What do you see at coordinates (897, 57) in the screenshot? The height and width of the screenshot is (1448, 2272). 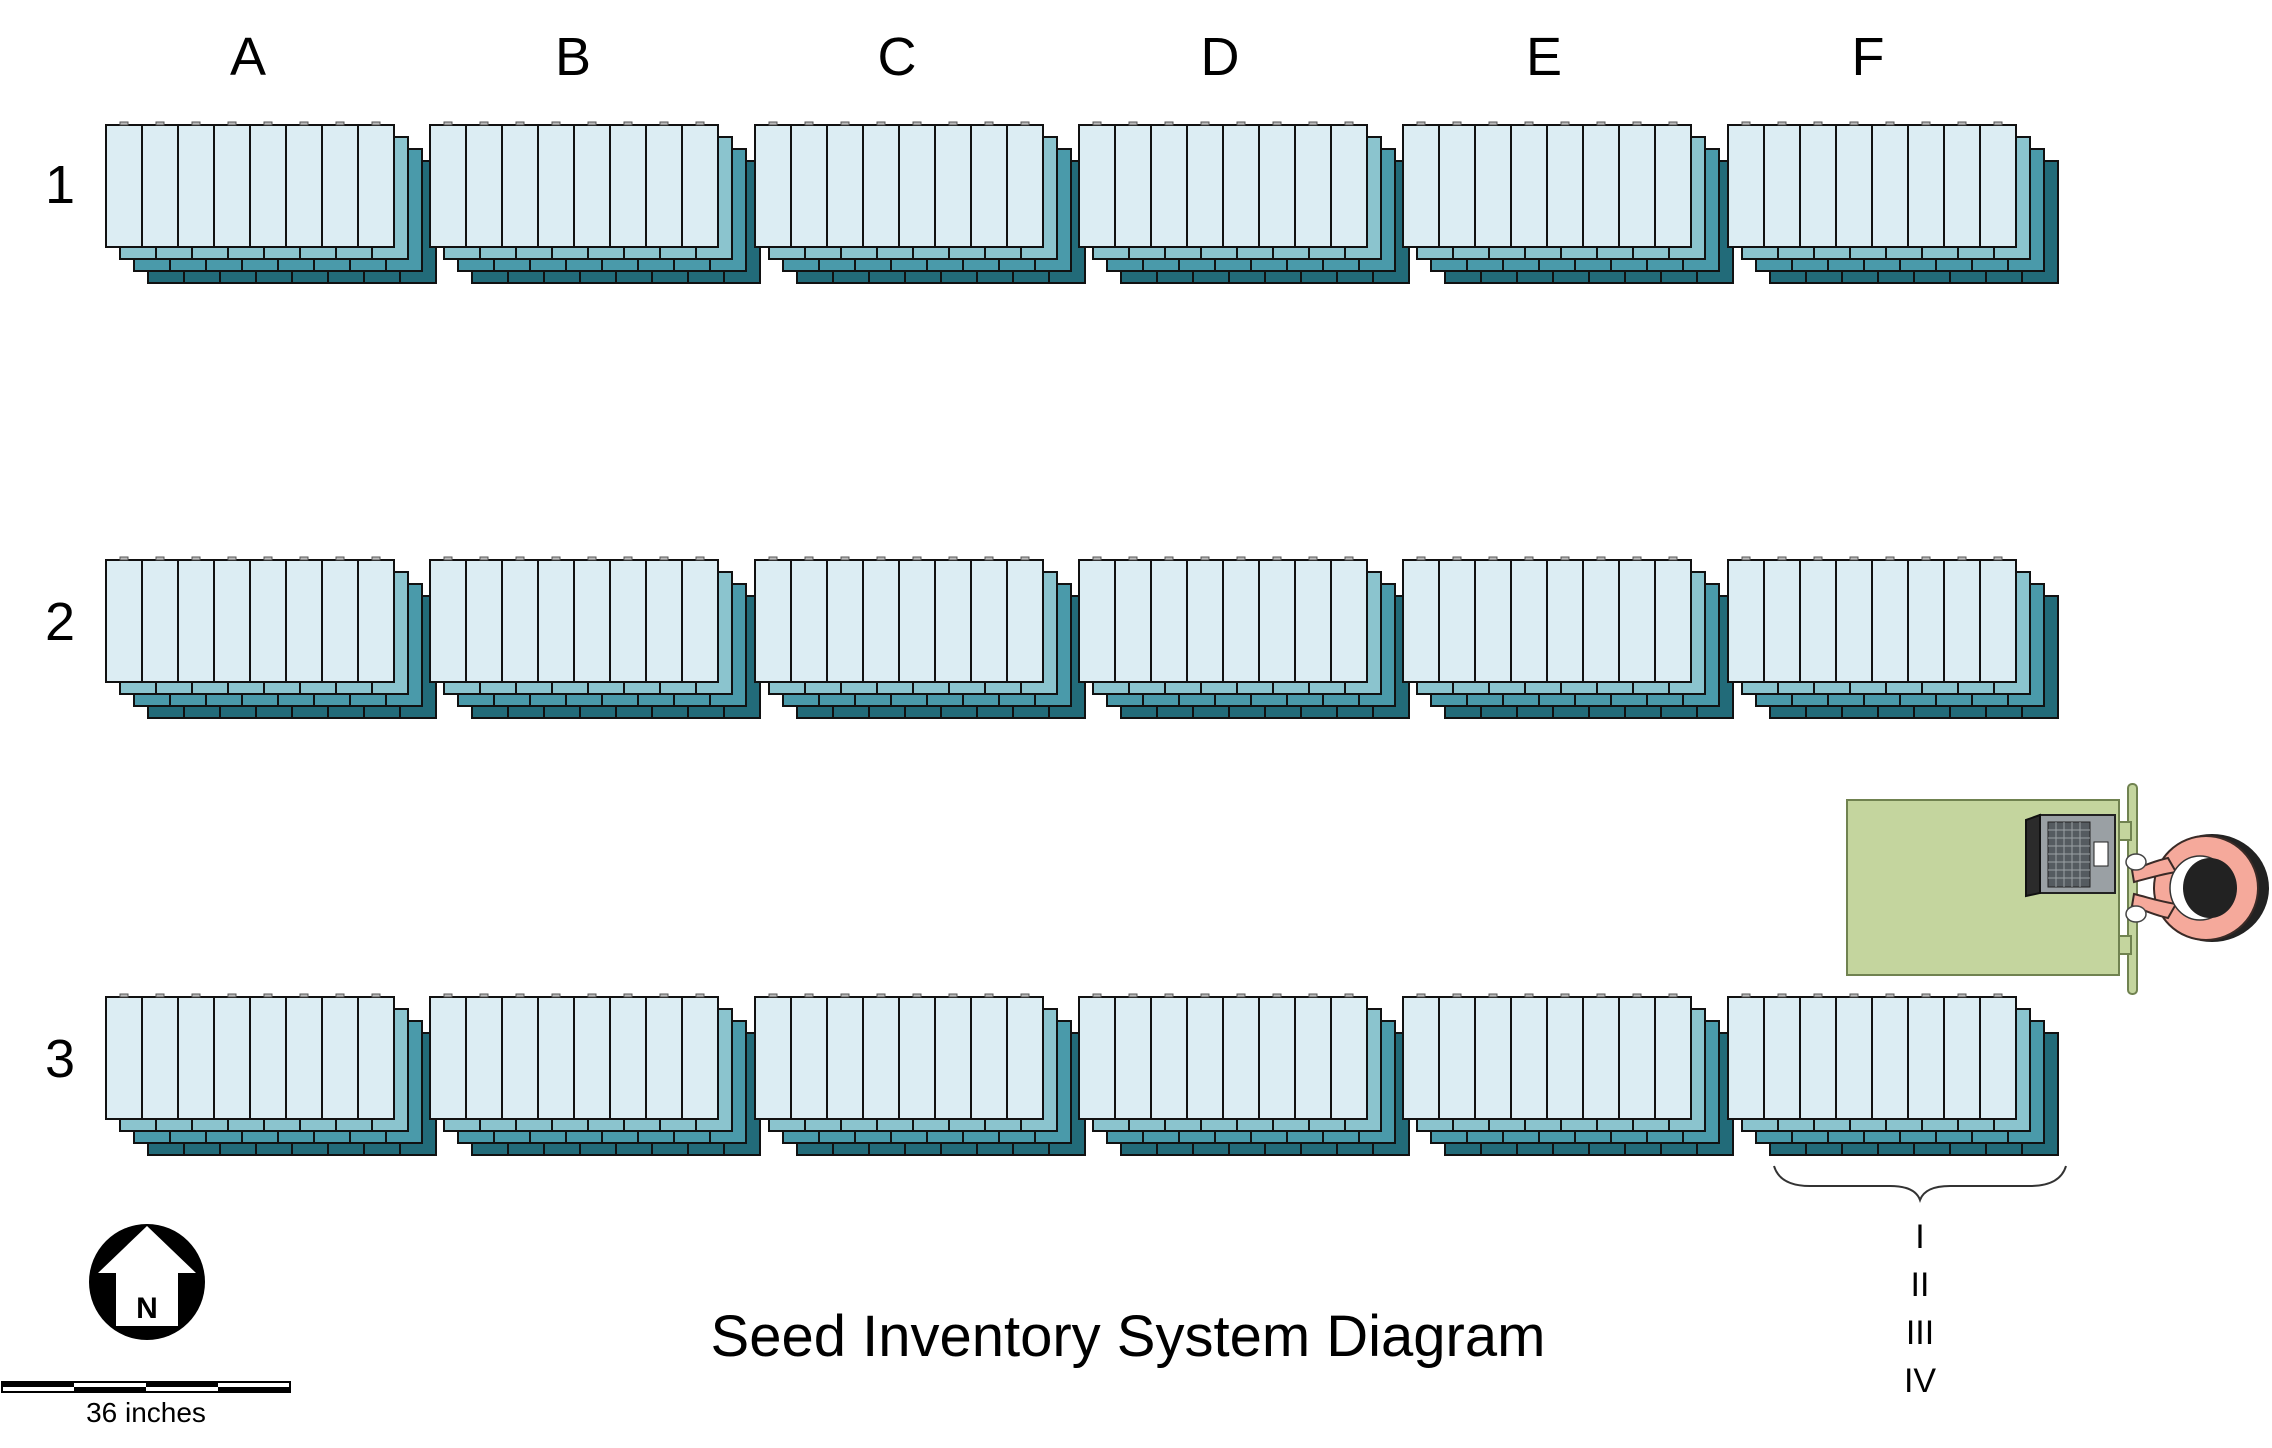 I see `column-label: C` at bounding box center [897, 57].